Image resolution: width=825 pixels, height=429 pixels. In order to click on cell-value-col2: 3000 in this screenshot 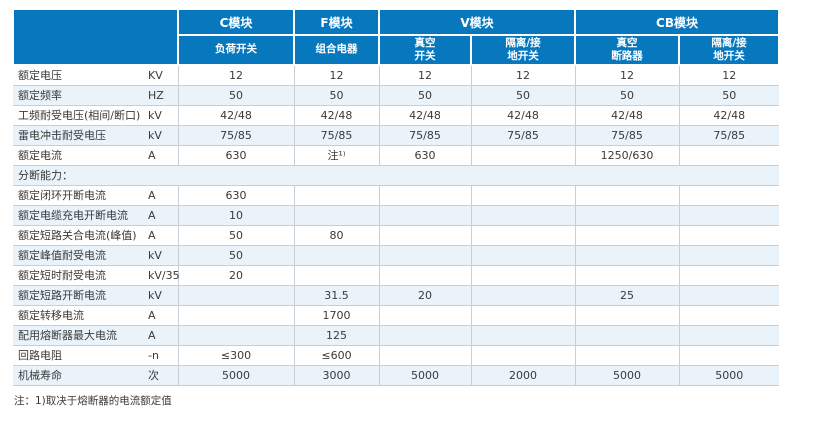, I will do `click(336, 375)`.